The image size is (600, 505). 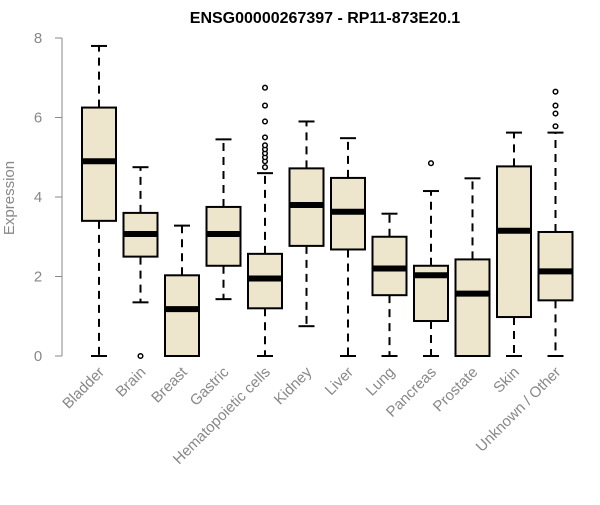 I want to click on category-label: Brain, so click(x=131, y=382).